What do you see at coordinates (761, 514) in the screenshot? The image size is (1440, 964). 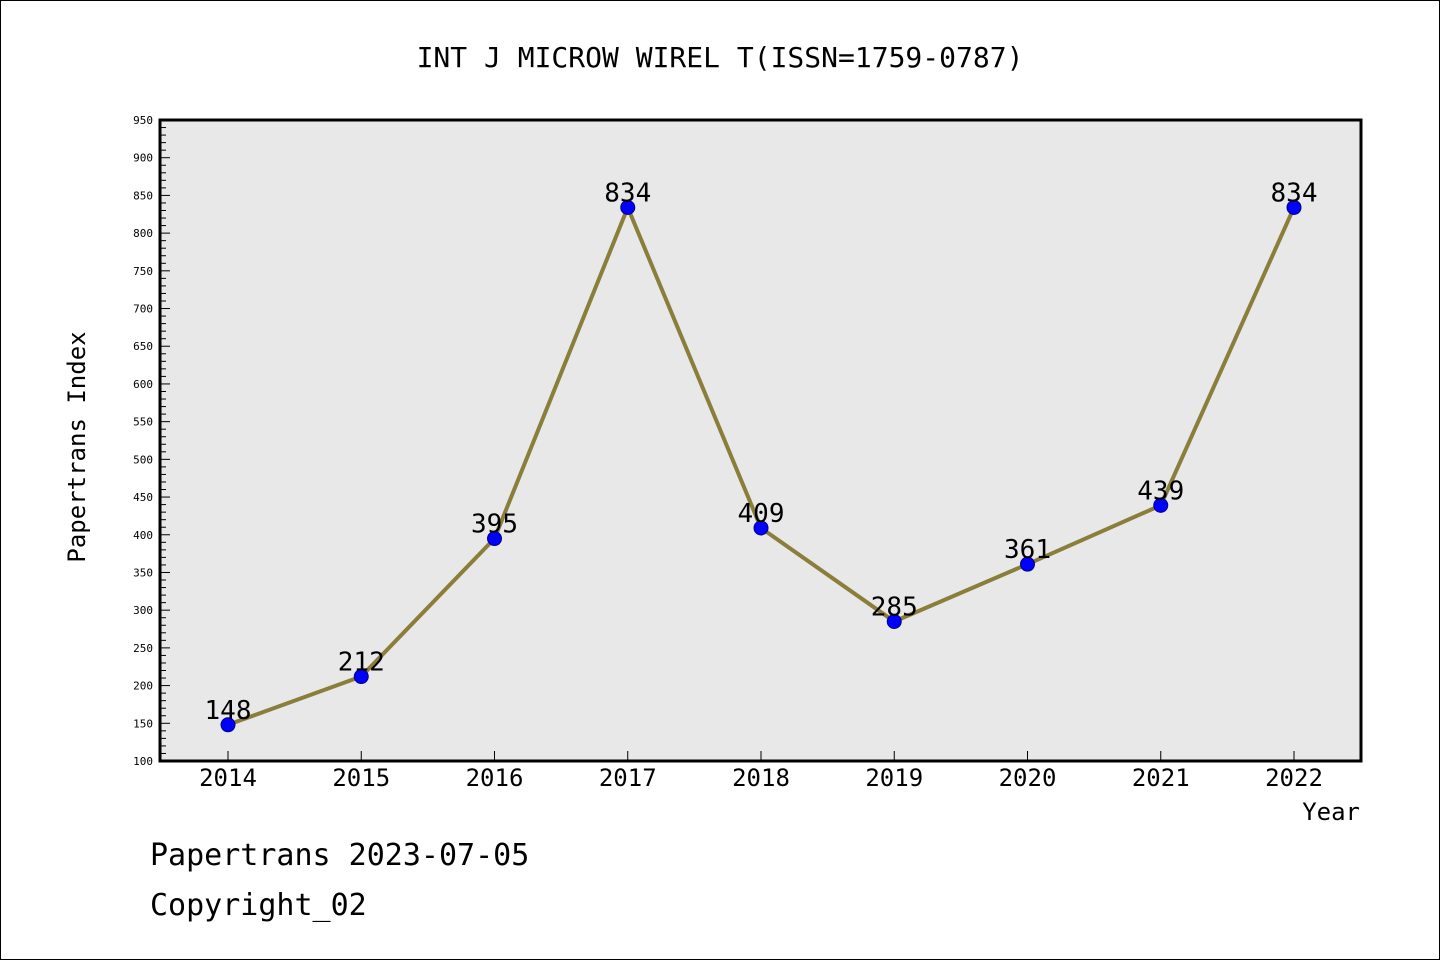 I see `data-label: 409` at bounding box center [761, 514].